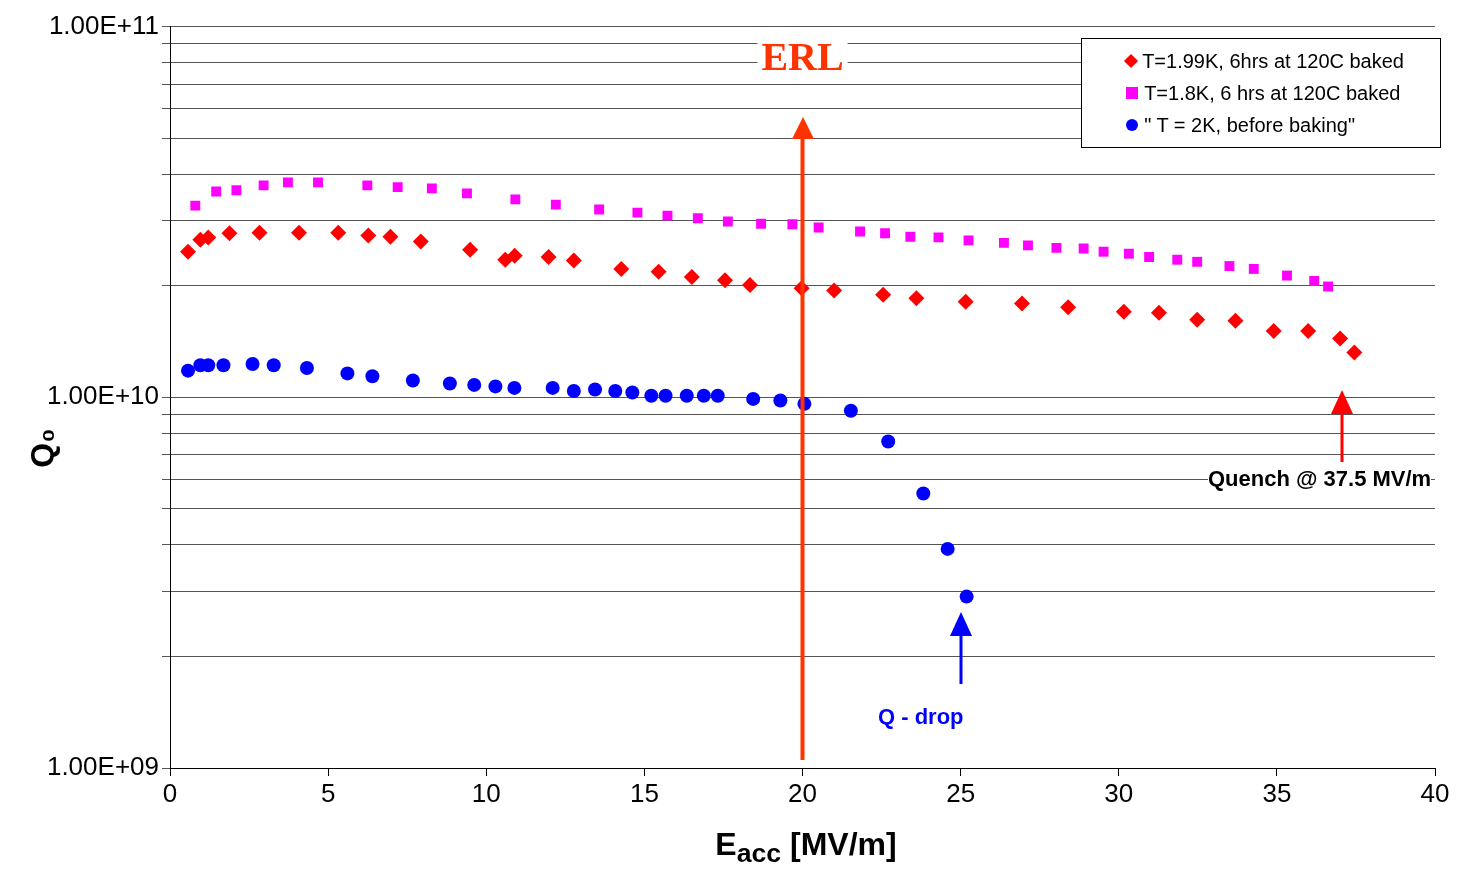 The image size is (1471, 886). Describe the element at coordinates (170, 792) in the screenshot. I see `x-tick-label: 0` at that location.